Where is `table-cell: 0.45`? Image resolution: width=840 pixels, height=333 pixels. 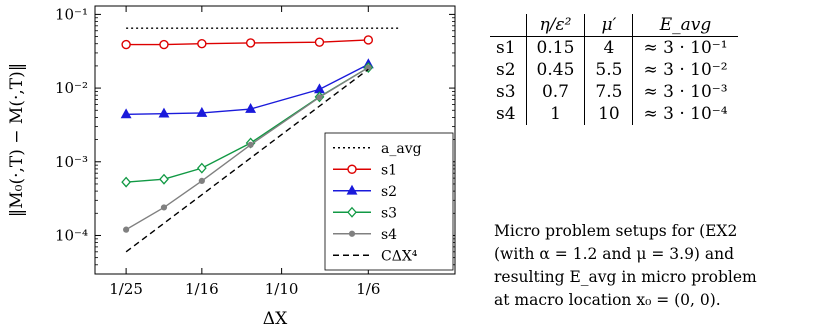 table-cell: 0.45 is located at coordinates (555, 70).